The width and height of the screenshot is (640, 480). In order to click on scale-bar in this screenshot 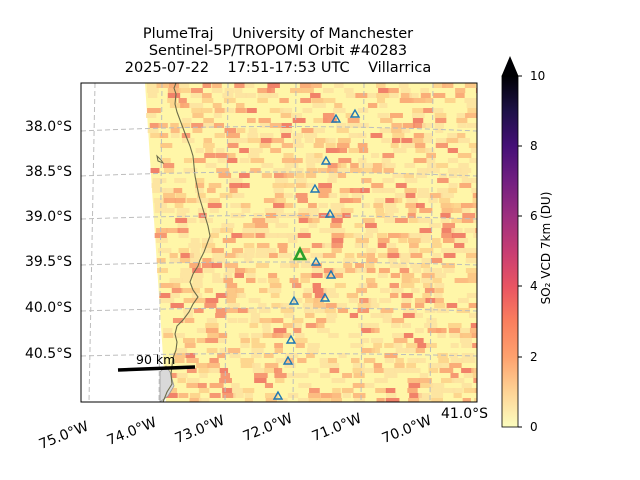, I will do `click(156, 368)`.